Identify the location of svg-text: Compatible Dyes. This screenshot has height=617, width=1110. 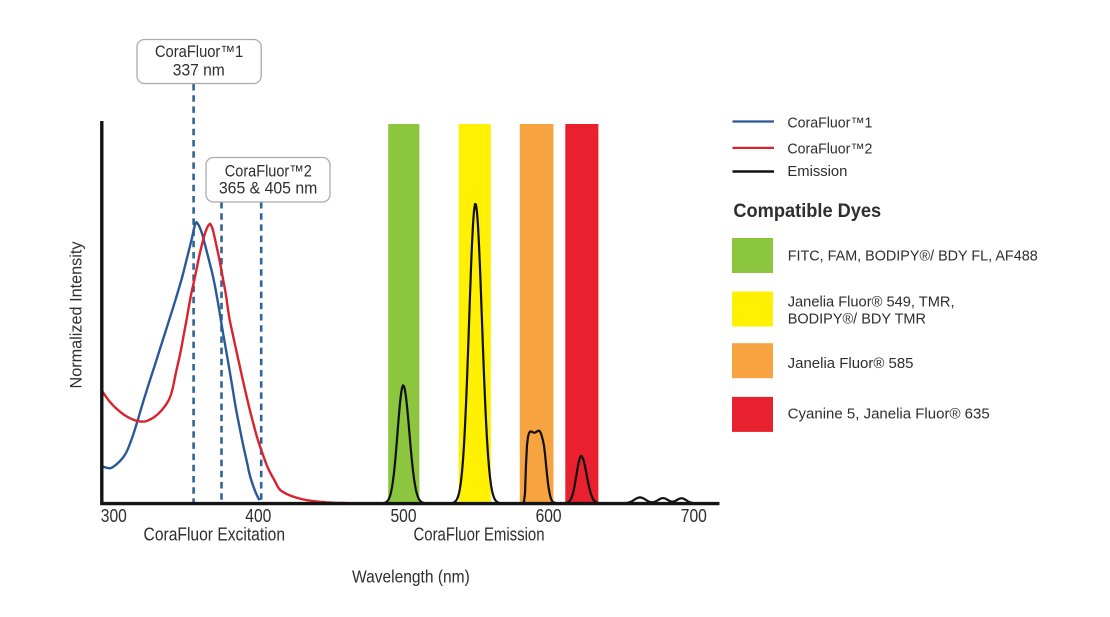
(807, 211).